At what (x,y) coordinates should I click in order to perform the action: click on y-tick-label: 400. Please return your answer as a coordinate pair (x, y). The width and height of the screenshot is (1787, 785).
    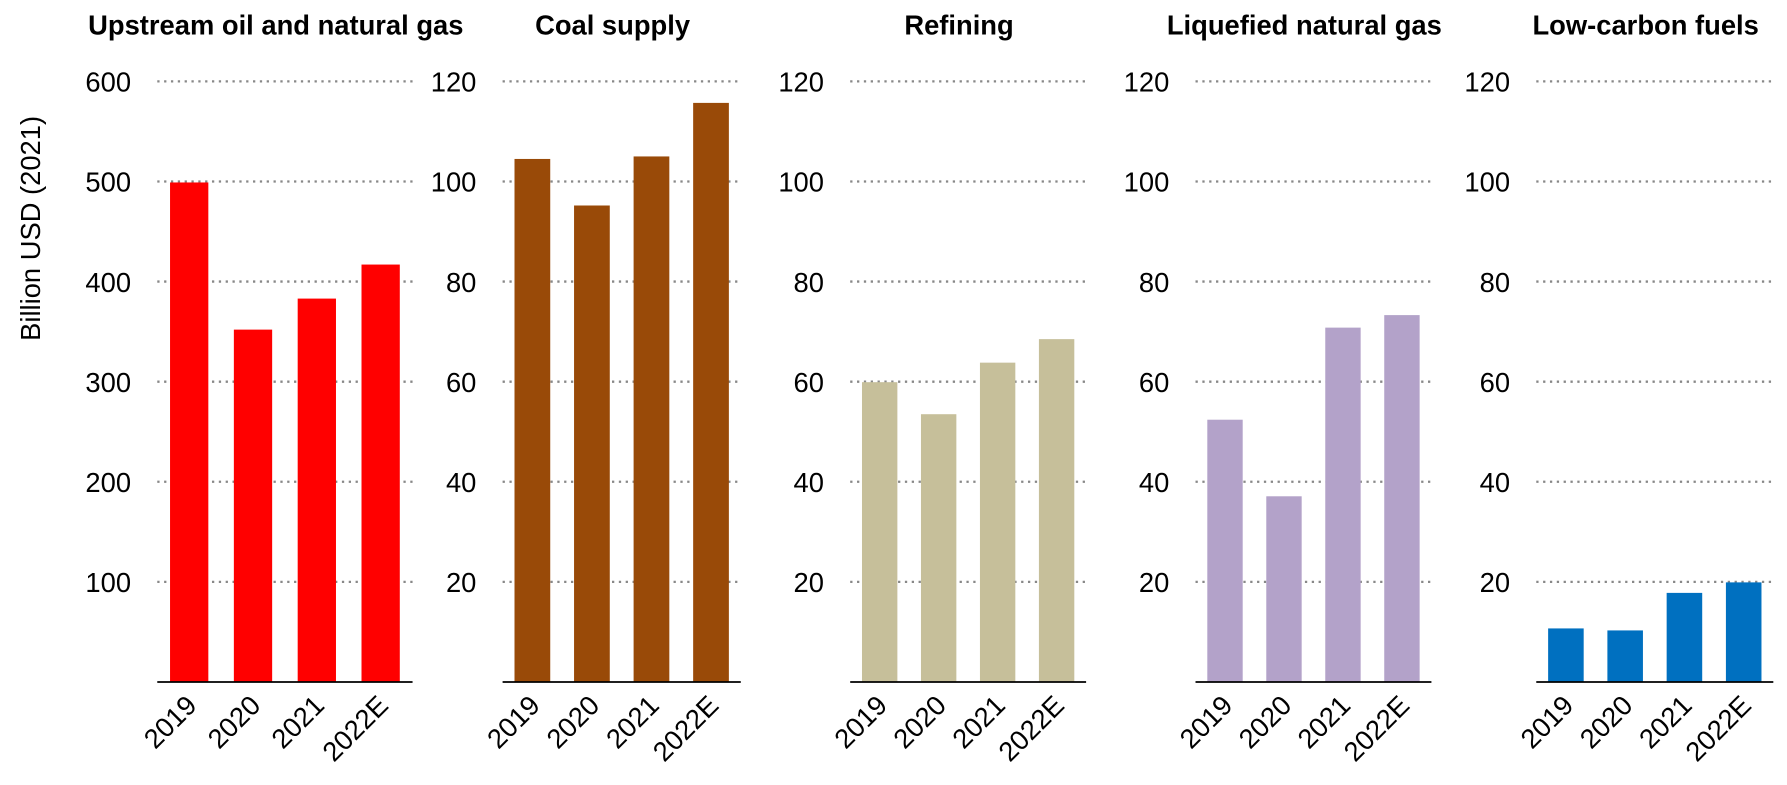
    Looking at the image, I should click on (108, 282).